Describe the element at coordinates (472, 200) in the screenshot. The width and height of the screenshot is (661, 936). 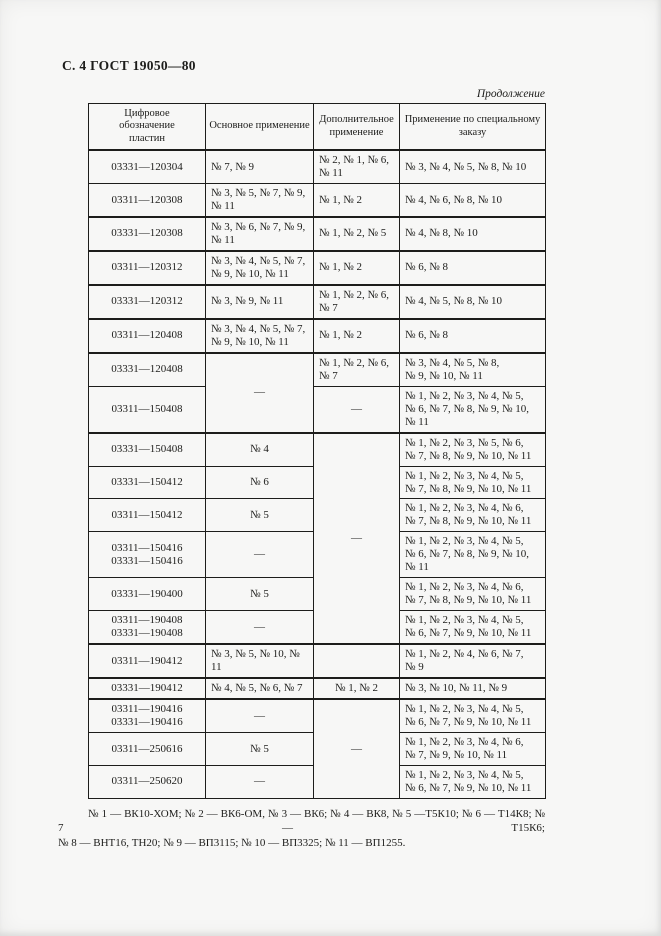
I see `table-cell: № 4, № 6, № 8, № 10` at that location.